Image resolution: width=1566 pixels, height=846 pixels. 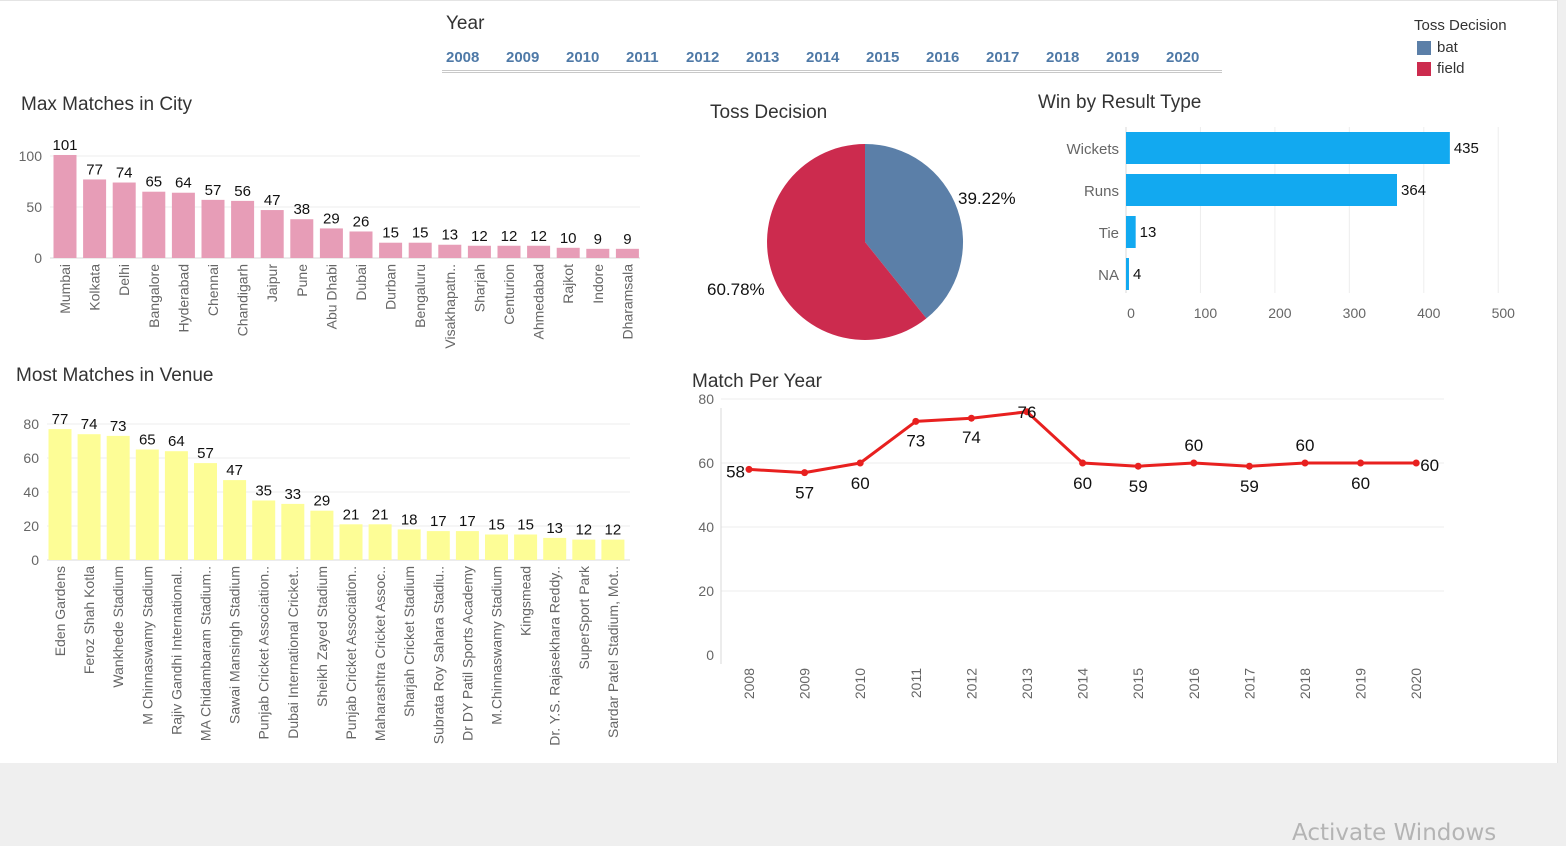 What do you see at coordinates (183, 225) in the screenshot?
I see `bar-hyderabad` at bounding box center [183, 225].